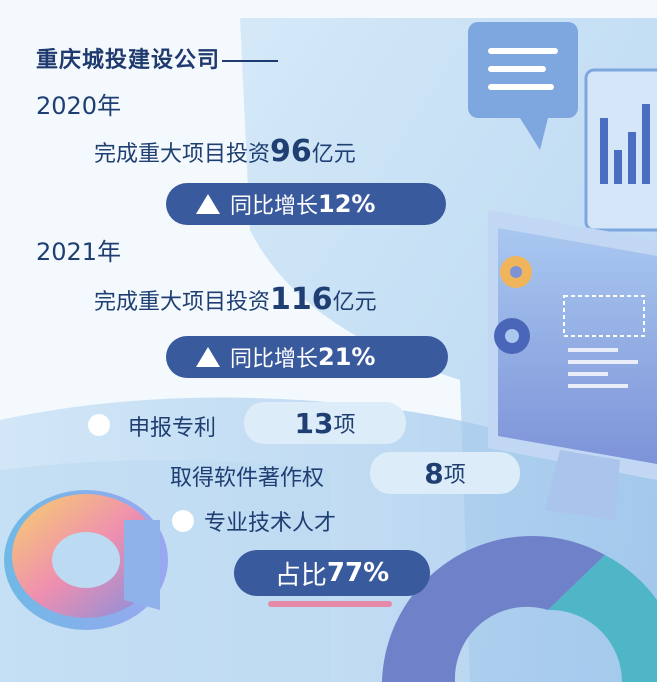  Describe the element at coordinates (128, 60) in the screenshot. I see `title-text: 重庆城投建设公司` at that location.